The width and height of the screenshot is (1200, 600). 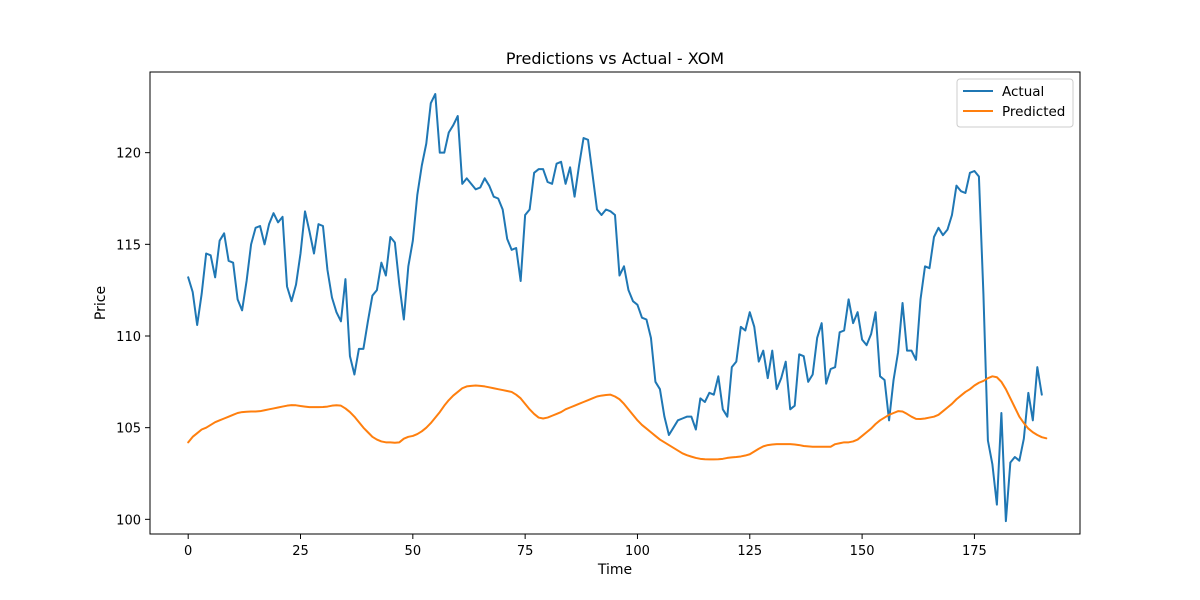 I want to click on y-tick-label: 110, so click(x=128, y=337).